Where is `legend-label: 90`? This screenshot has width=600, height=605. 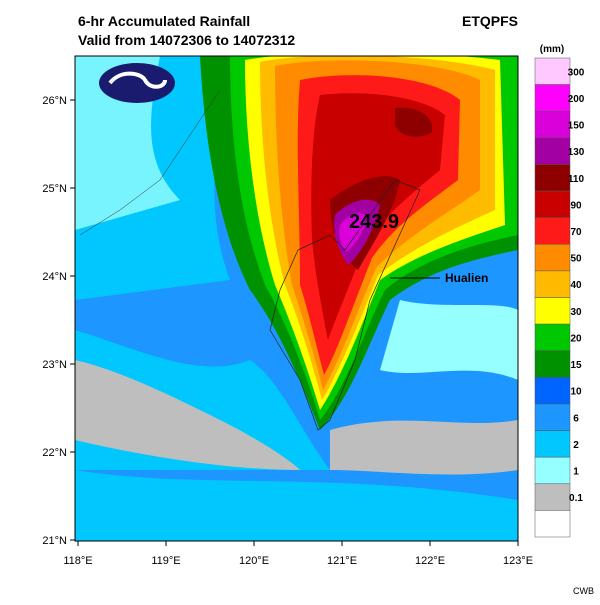
legend-label: 90 is located at coordinates (576, 205).